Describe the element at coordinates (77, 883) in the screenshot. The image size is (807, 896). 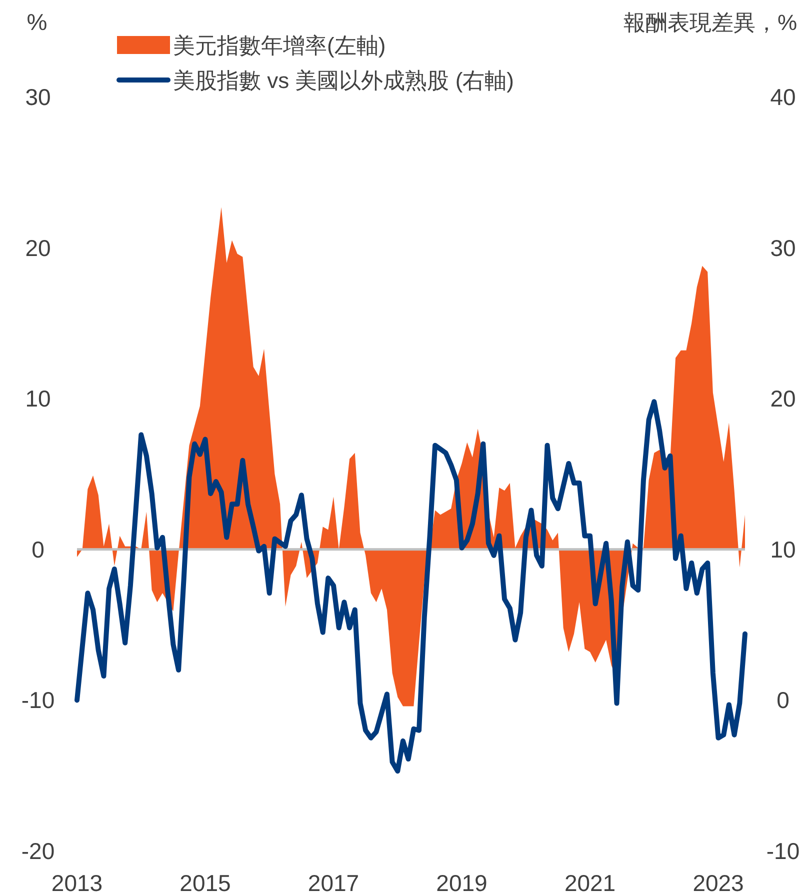
I see `x-tick-label: 2013` at that location.